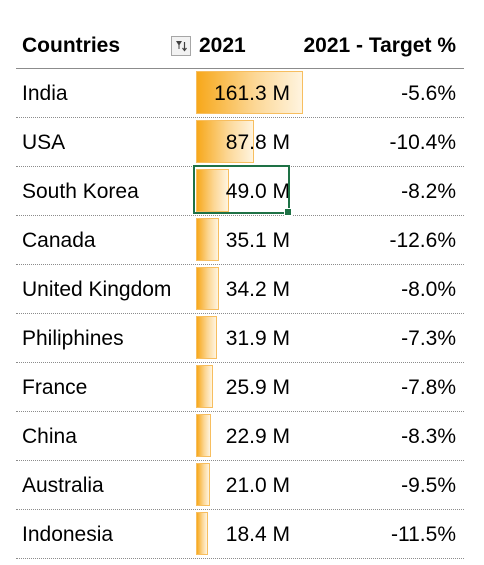 The height and width of the screenshot is (565, 484). Describe the element at coordinates (257, 191) in the screenshot. I see `value-cell: 49.0 M` at that location.